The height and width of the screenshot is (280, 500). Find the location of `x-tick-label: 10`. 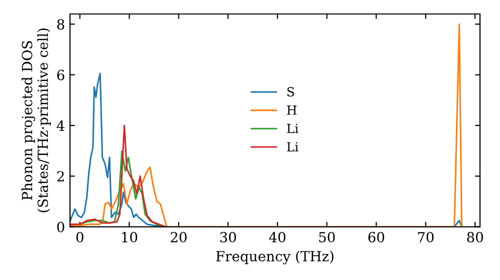

x-tick-label: 10 is located at coordinates (130, 237).